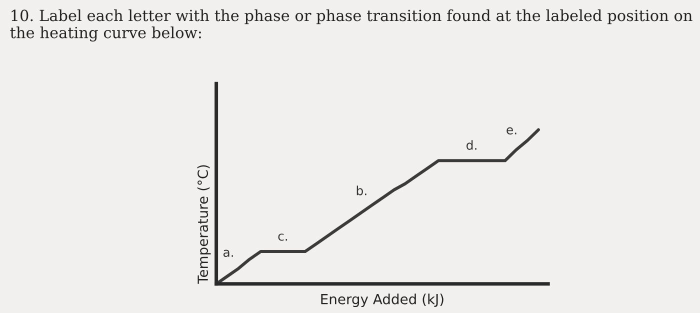 Image resolution: width=700 pixels, height=313 pixels. What do you see at coordinates (471, 145) in the screenshot?
I see `annotation: d.` at bounding box center [471, 145].